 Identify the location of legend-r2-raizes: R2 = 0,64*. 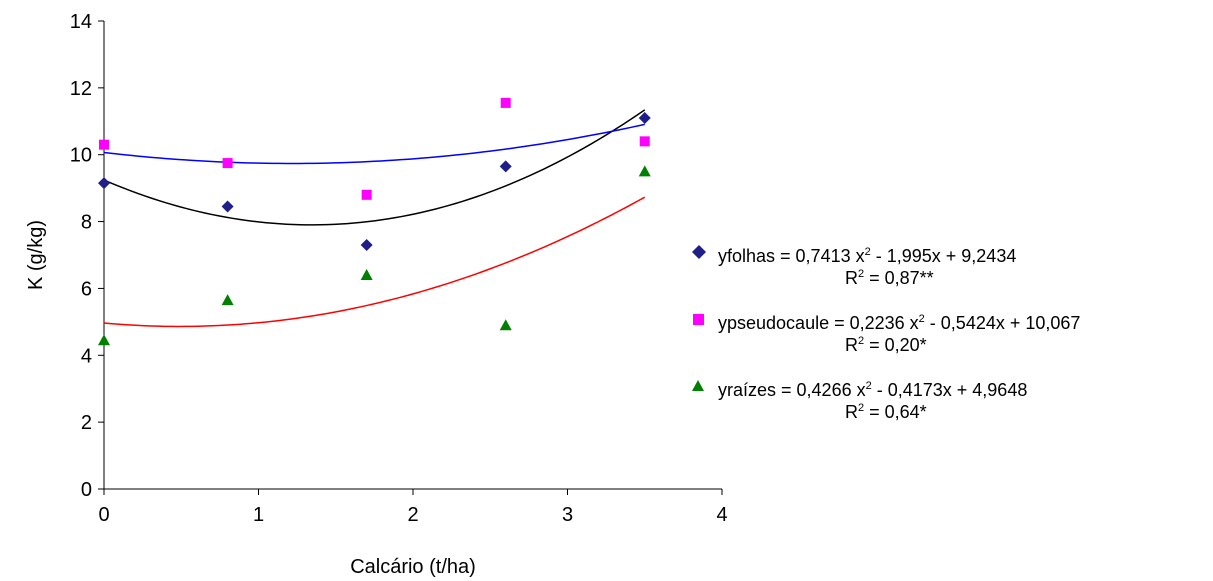
(886, 412).